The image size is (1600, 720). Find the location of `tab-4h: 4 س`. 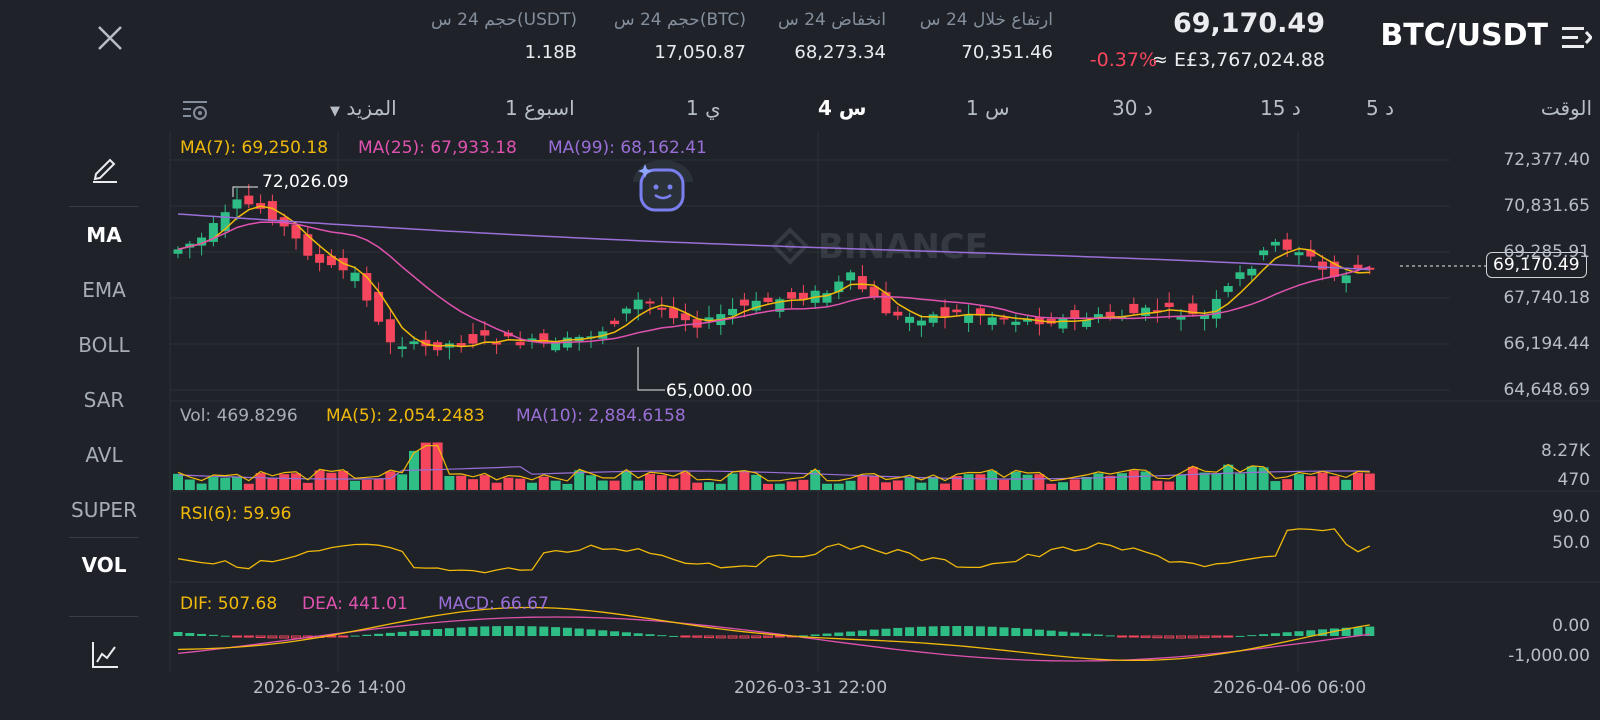

tab-4h: 4 س is located at coordinates (842, 108).